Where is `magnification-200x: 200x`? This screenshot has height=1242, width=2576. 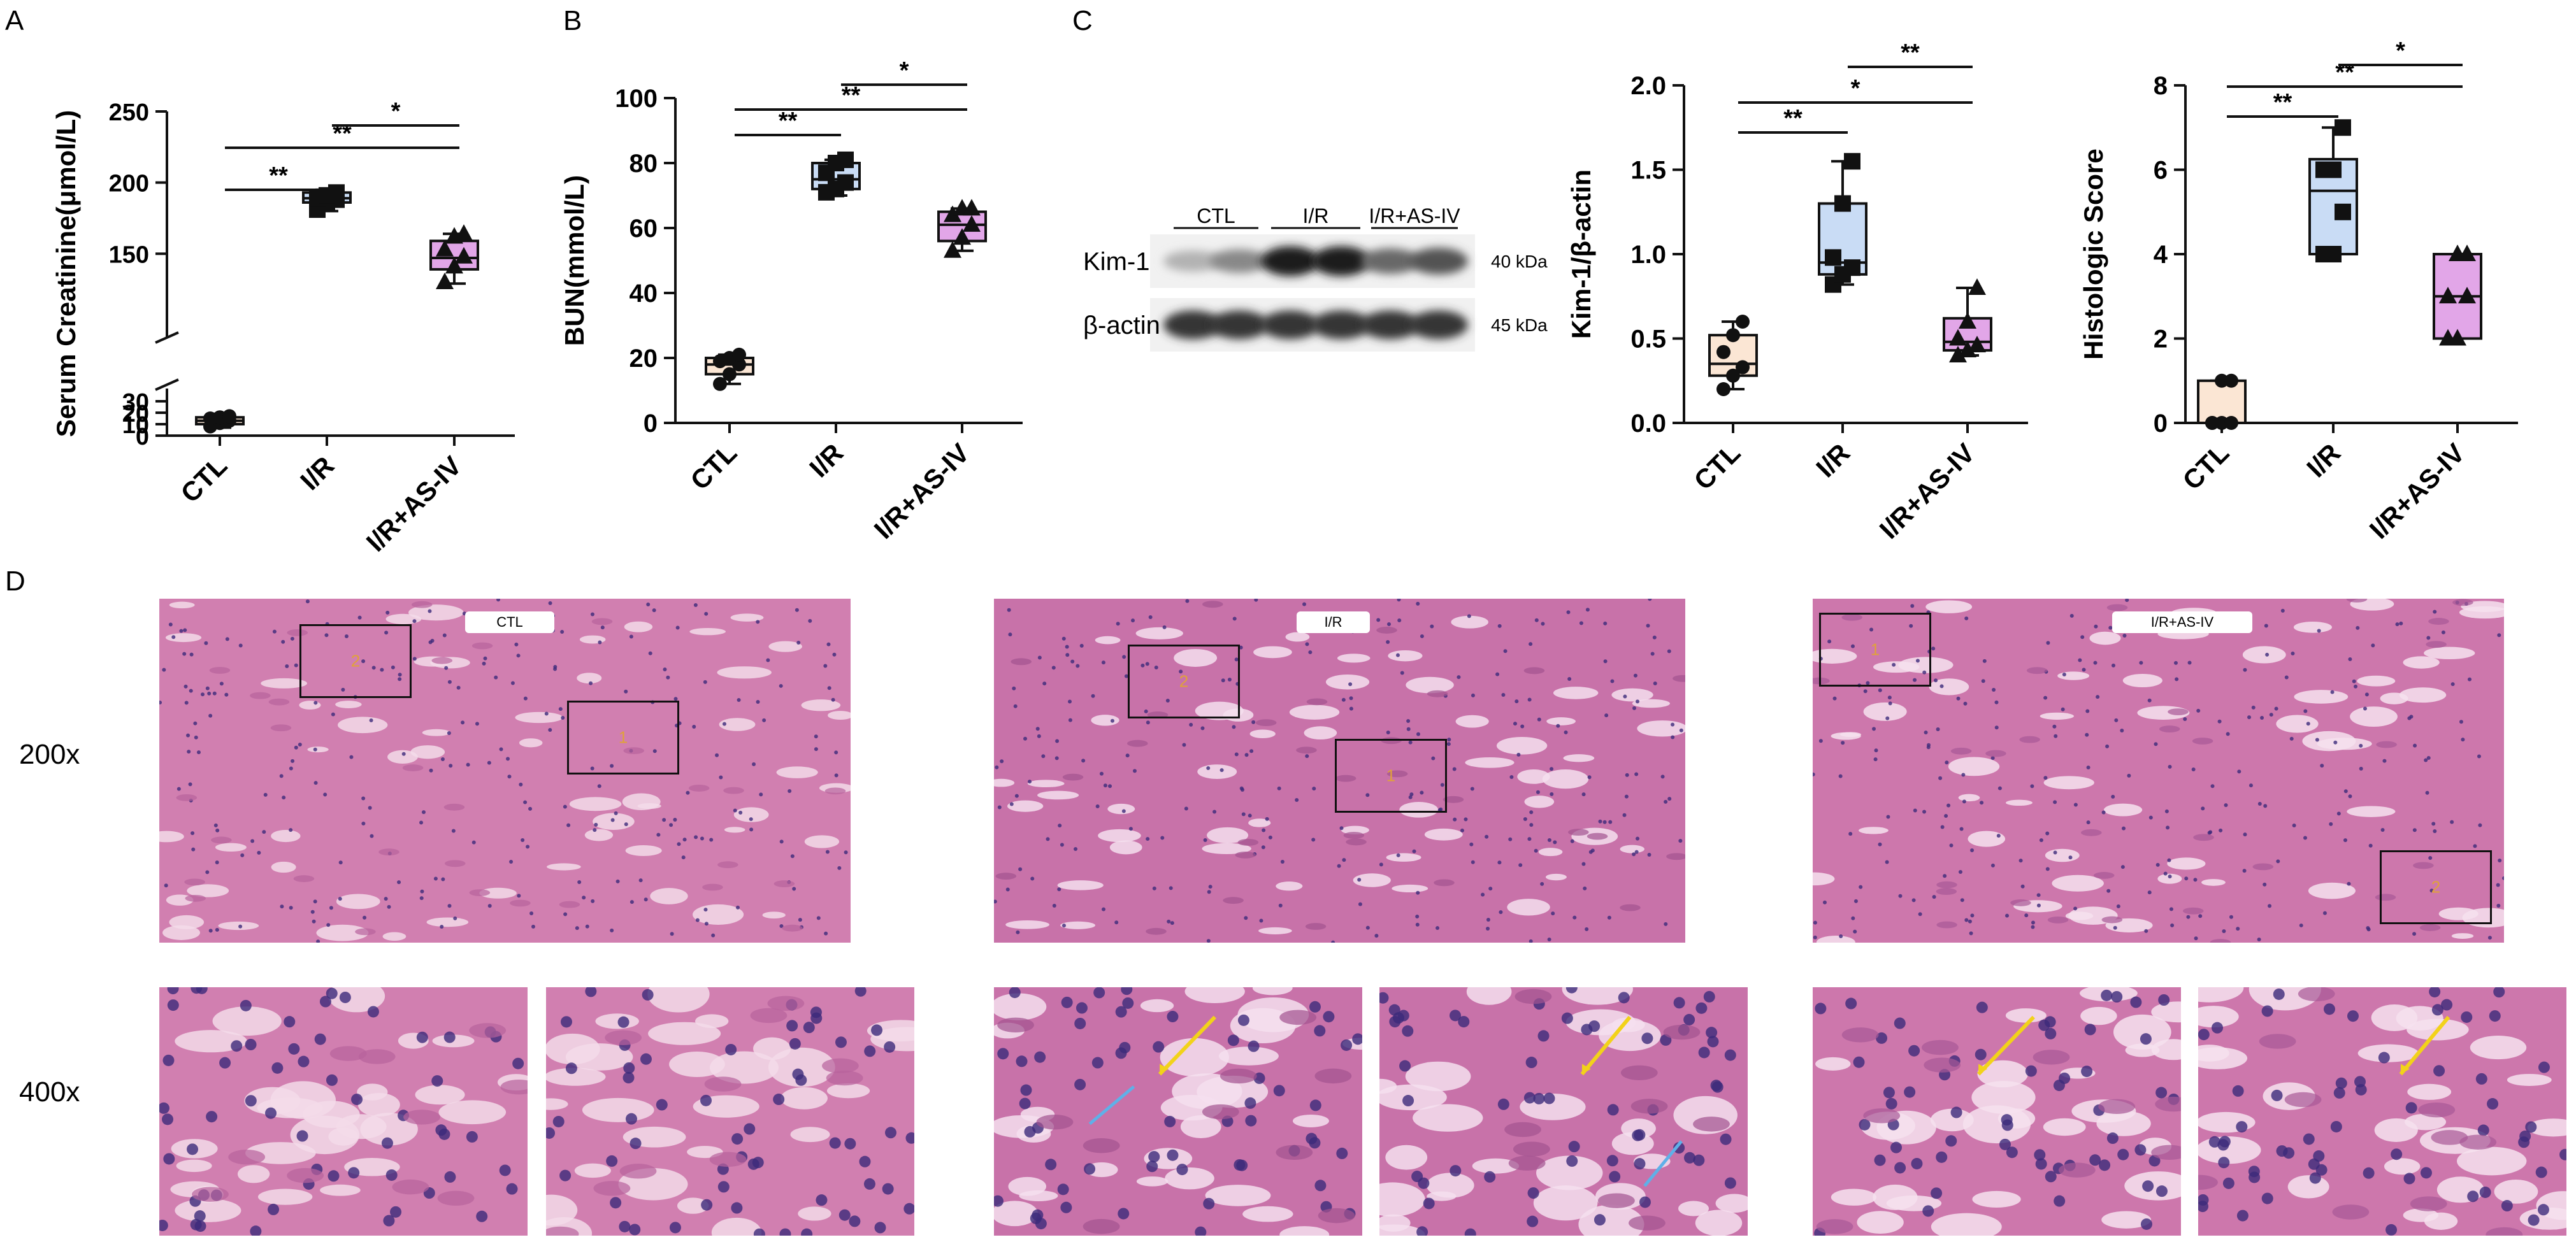
magnification-200x: 200x is located at coordinates (49, 755).